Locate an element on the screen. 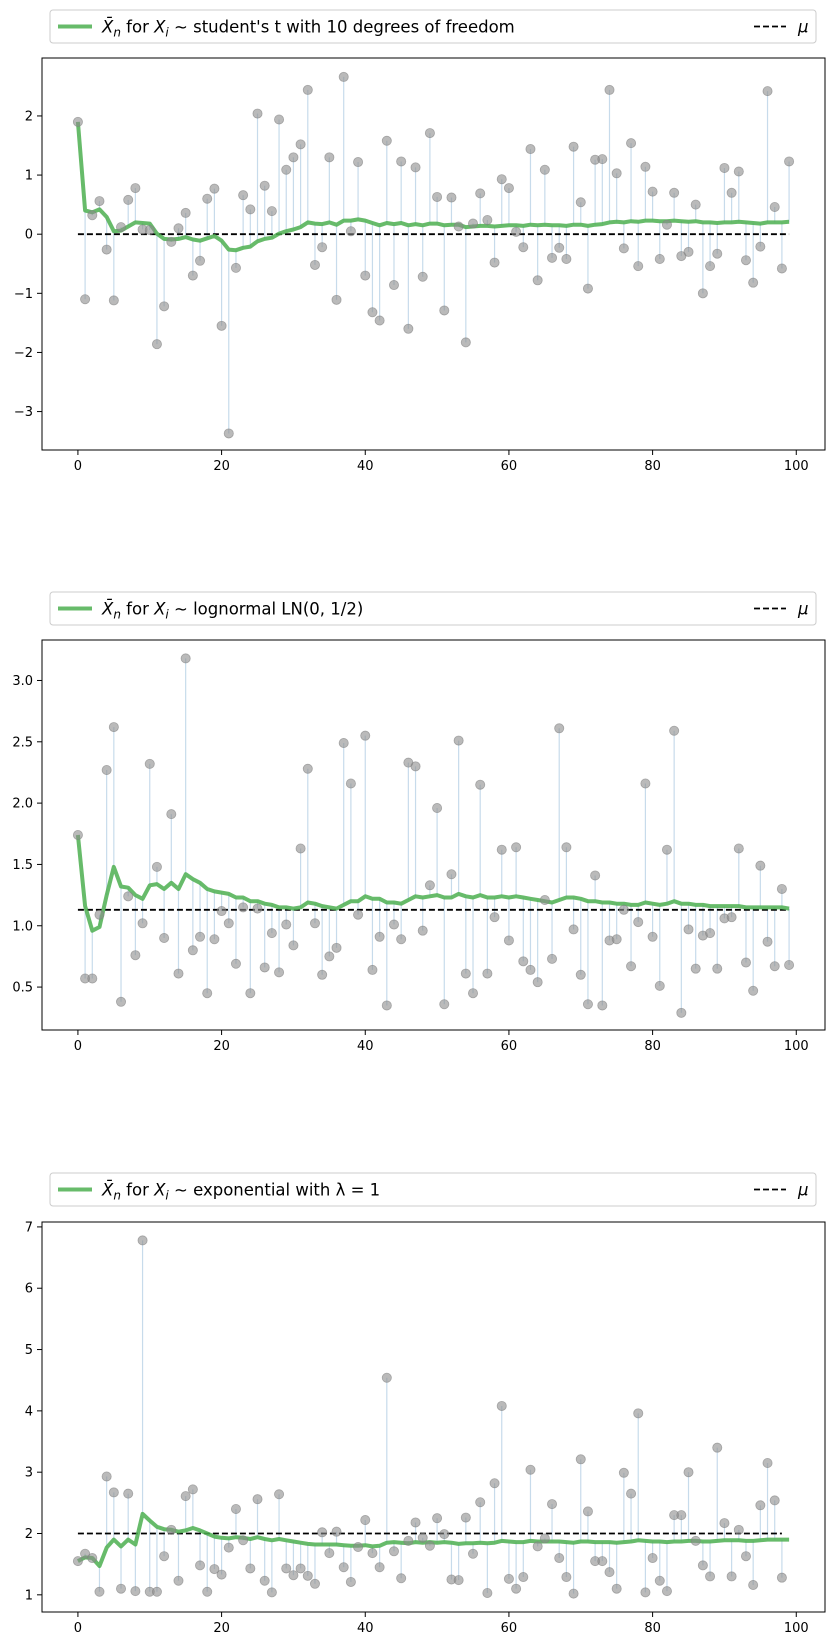  running-mean-line is located at coordinates (432, 187).